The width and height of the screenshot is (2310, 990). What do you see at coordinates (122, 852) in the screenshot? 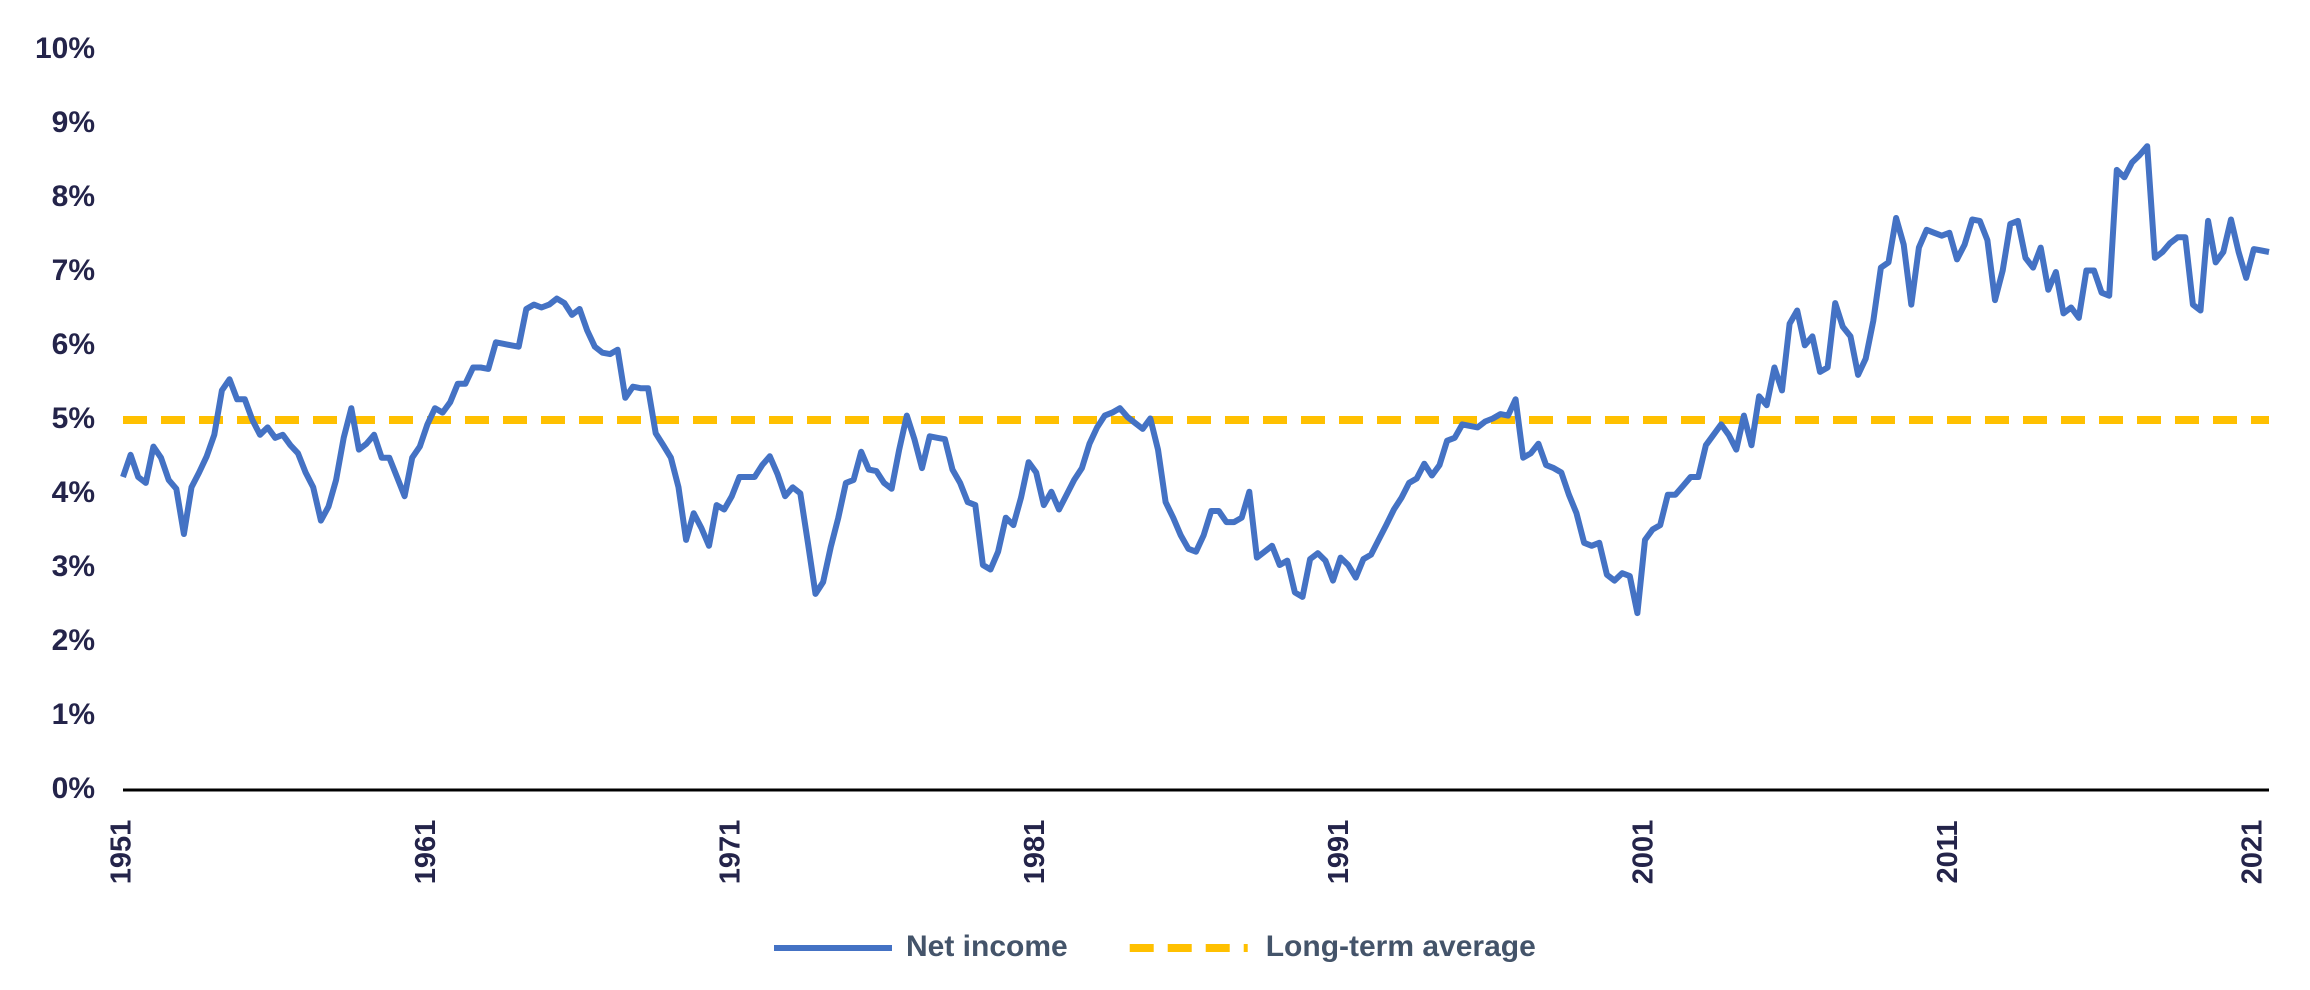
I see `x-tick-label: 1951` at bounding box center [122, 852].